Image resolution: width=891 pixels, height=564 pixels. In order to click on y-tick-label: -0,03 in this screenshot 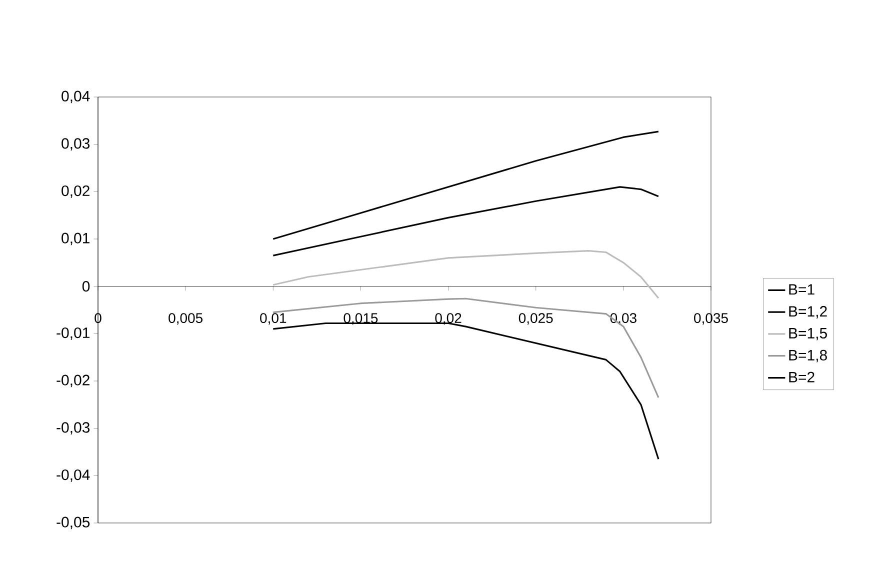, I will do `click(73, 428)`.